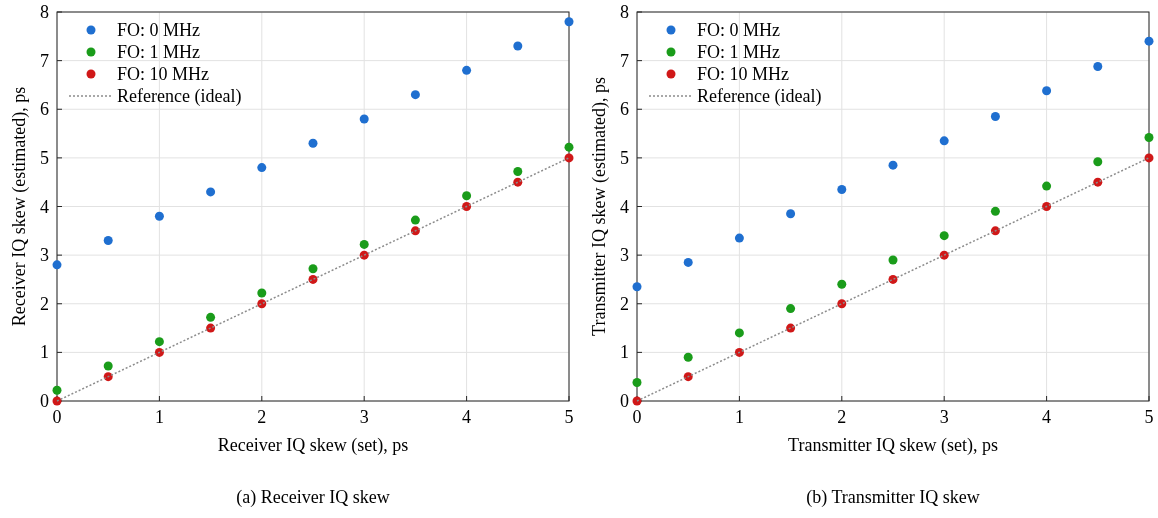 This screenshot has width=1158, height=518. What do you see at coordinates (313, 445) in the screenshot?
I see `x-axis-title: Receiver IQ skew (set), ps` at bounding box center [313, 445].